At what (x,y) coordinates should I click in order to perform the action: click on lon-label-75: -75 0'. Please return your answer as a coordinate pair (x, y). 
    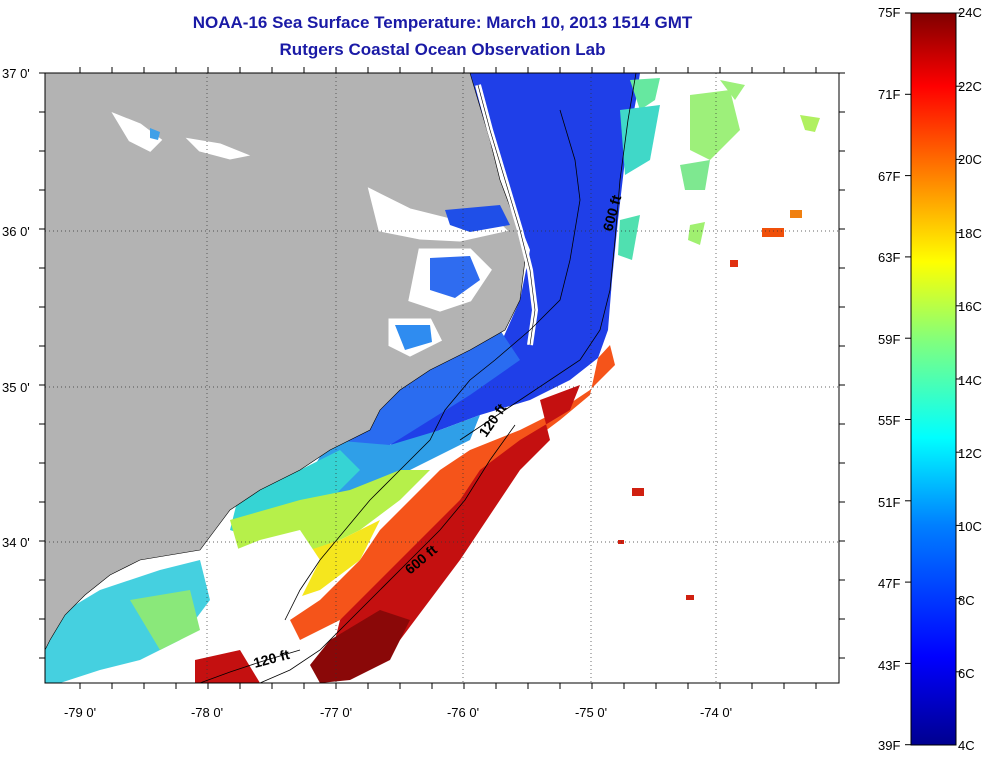
    Looking at the image, I should click on (591, 712).